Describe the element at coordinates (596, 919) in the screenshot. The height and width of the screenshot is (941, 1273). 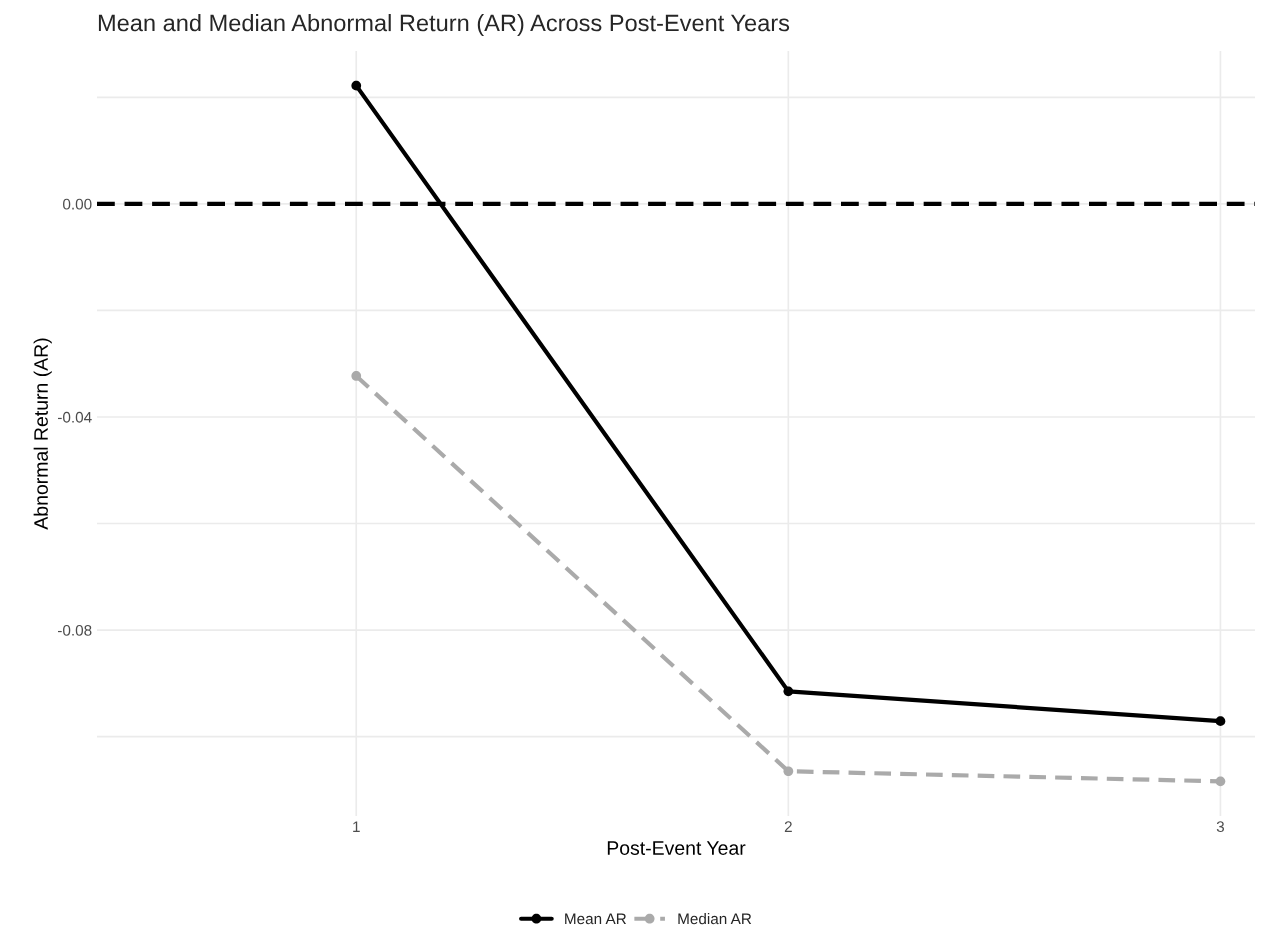
I see `legend-label: Mean AR` at that location.